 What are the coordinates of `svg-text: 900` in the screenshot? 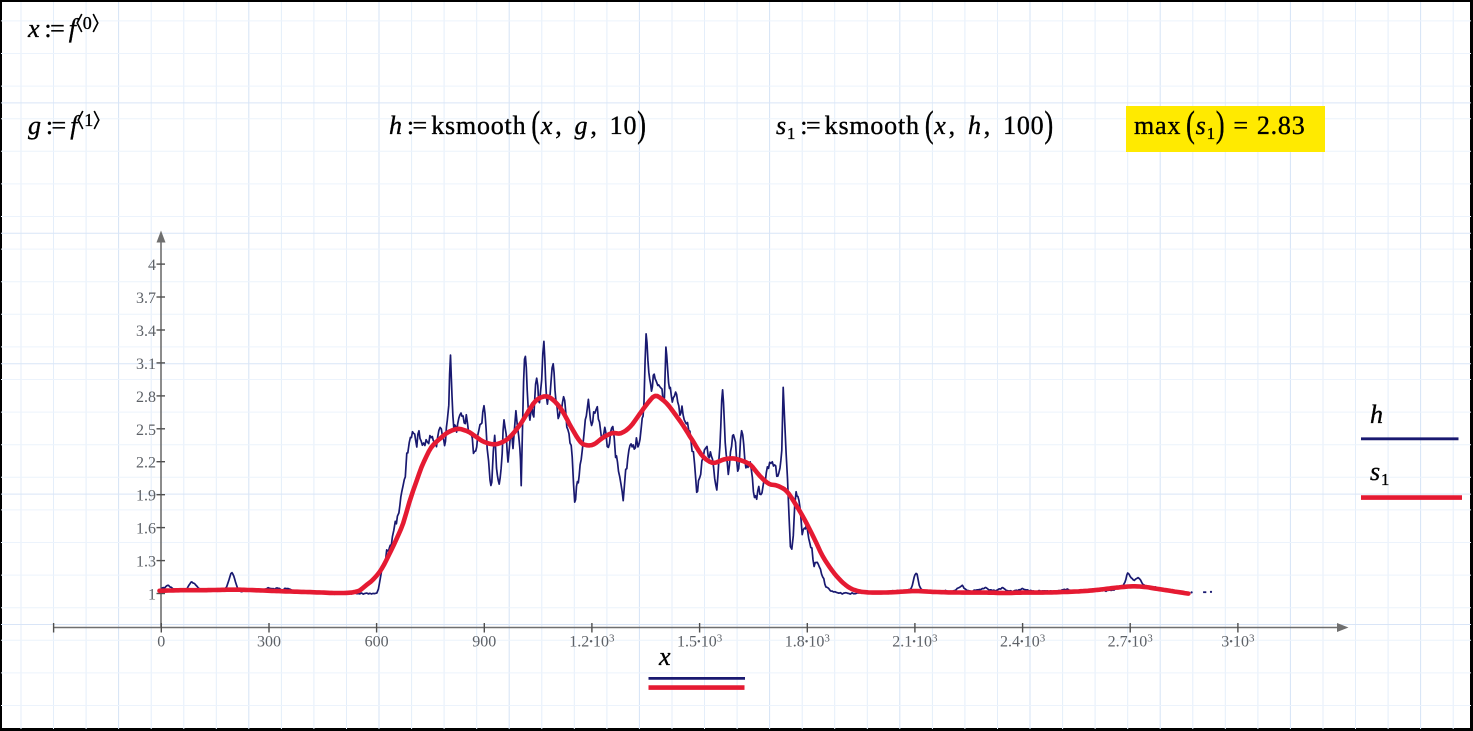 It's located at (484, 642).